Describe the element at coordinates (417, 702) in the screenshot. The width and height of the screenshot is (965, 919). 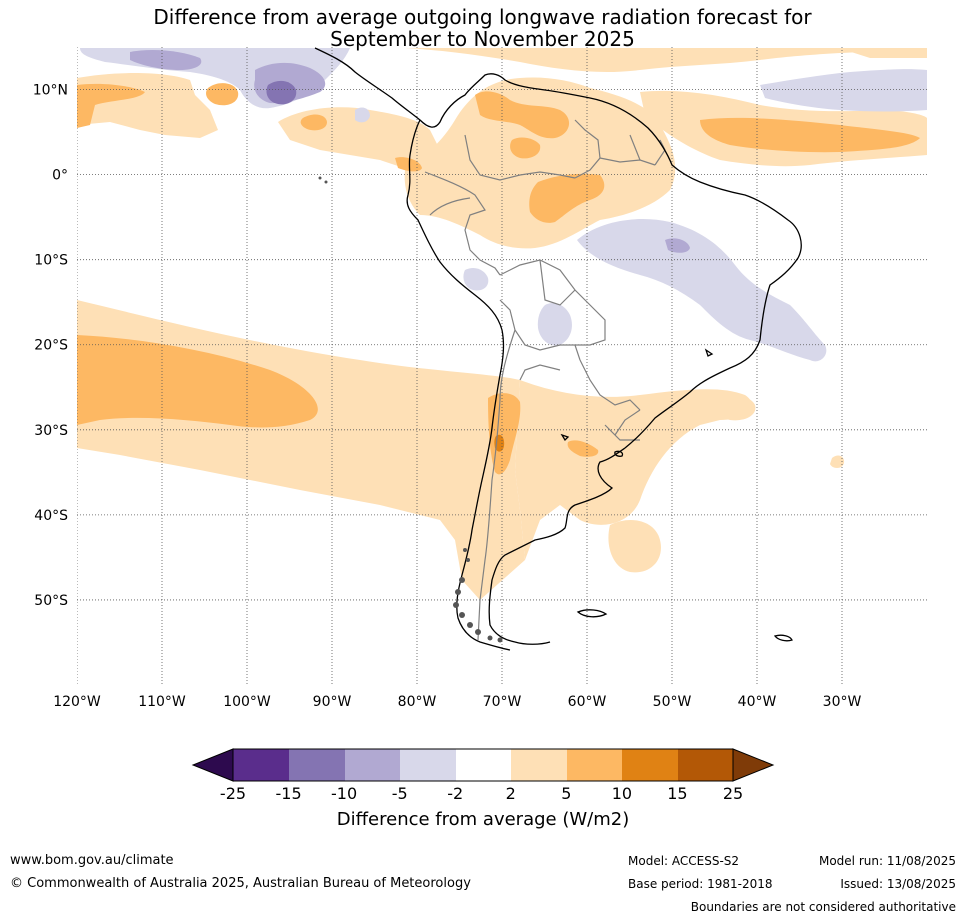
I see `longitude-tick-label: 80°W` at that location.